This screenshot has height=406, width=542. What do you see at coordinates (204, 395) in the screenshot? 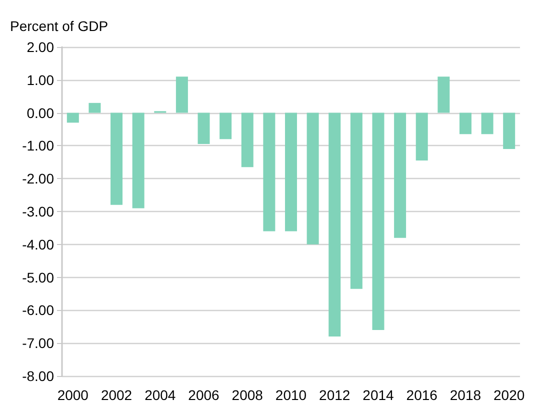
I see `x-tick-label: 2006` at bounding box center [204, 395].